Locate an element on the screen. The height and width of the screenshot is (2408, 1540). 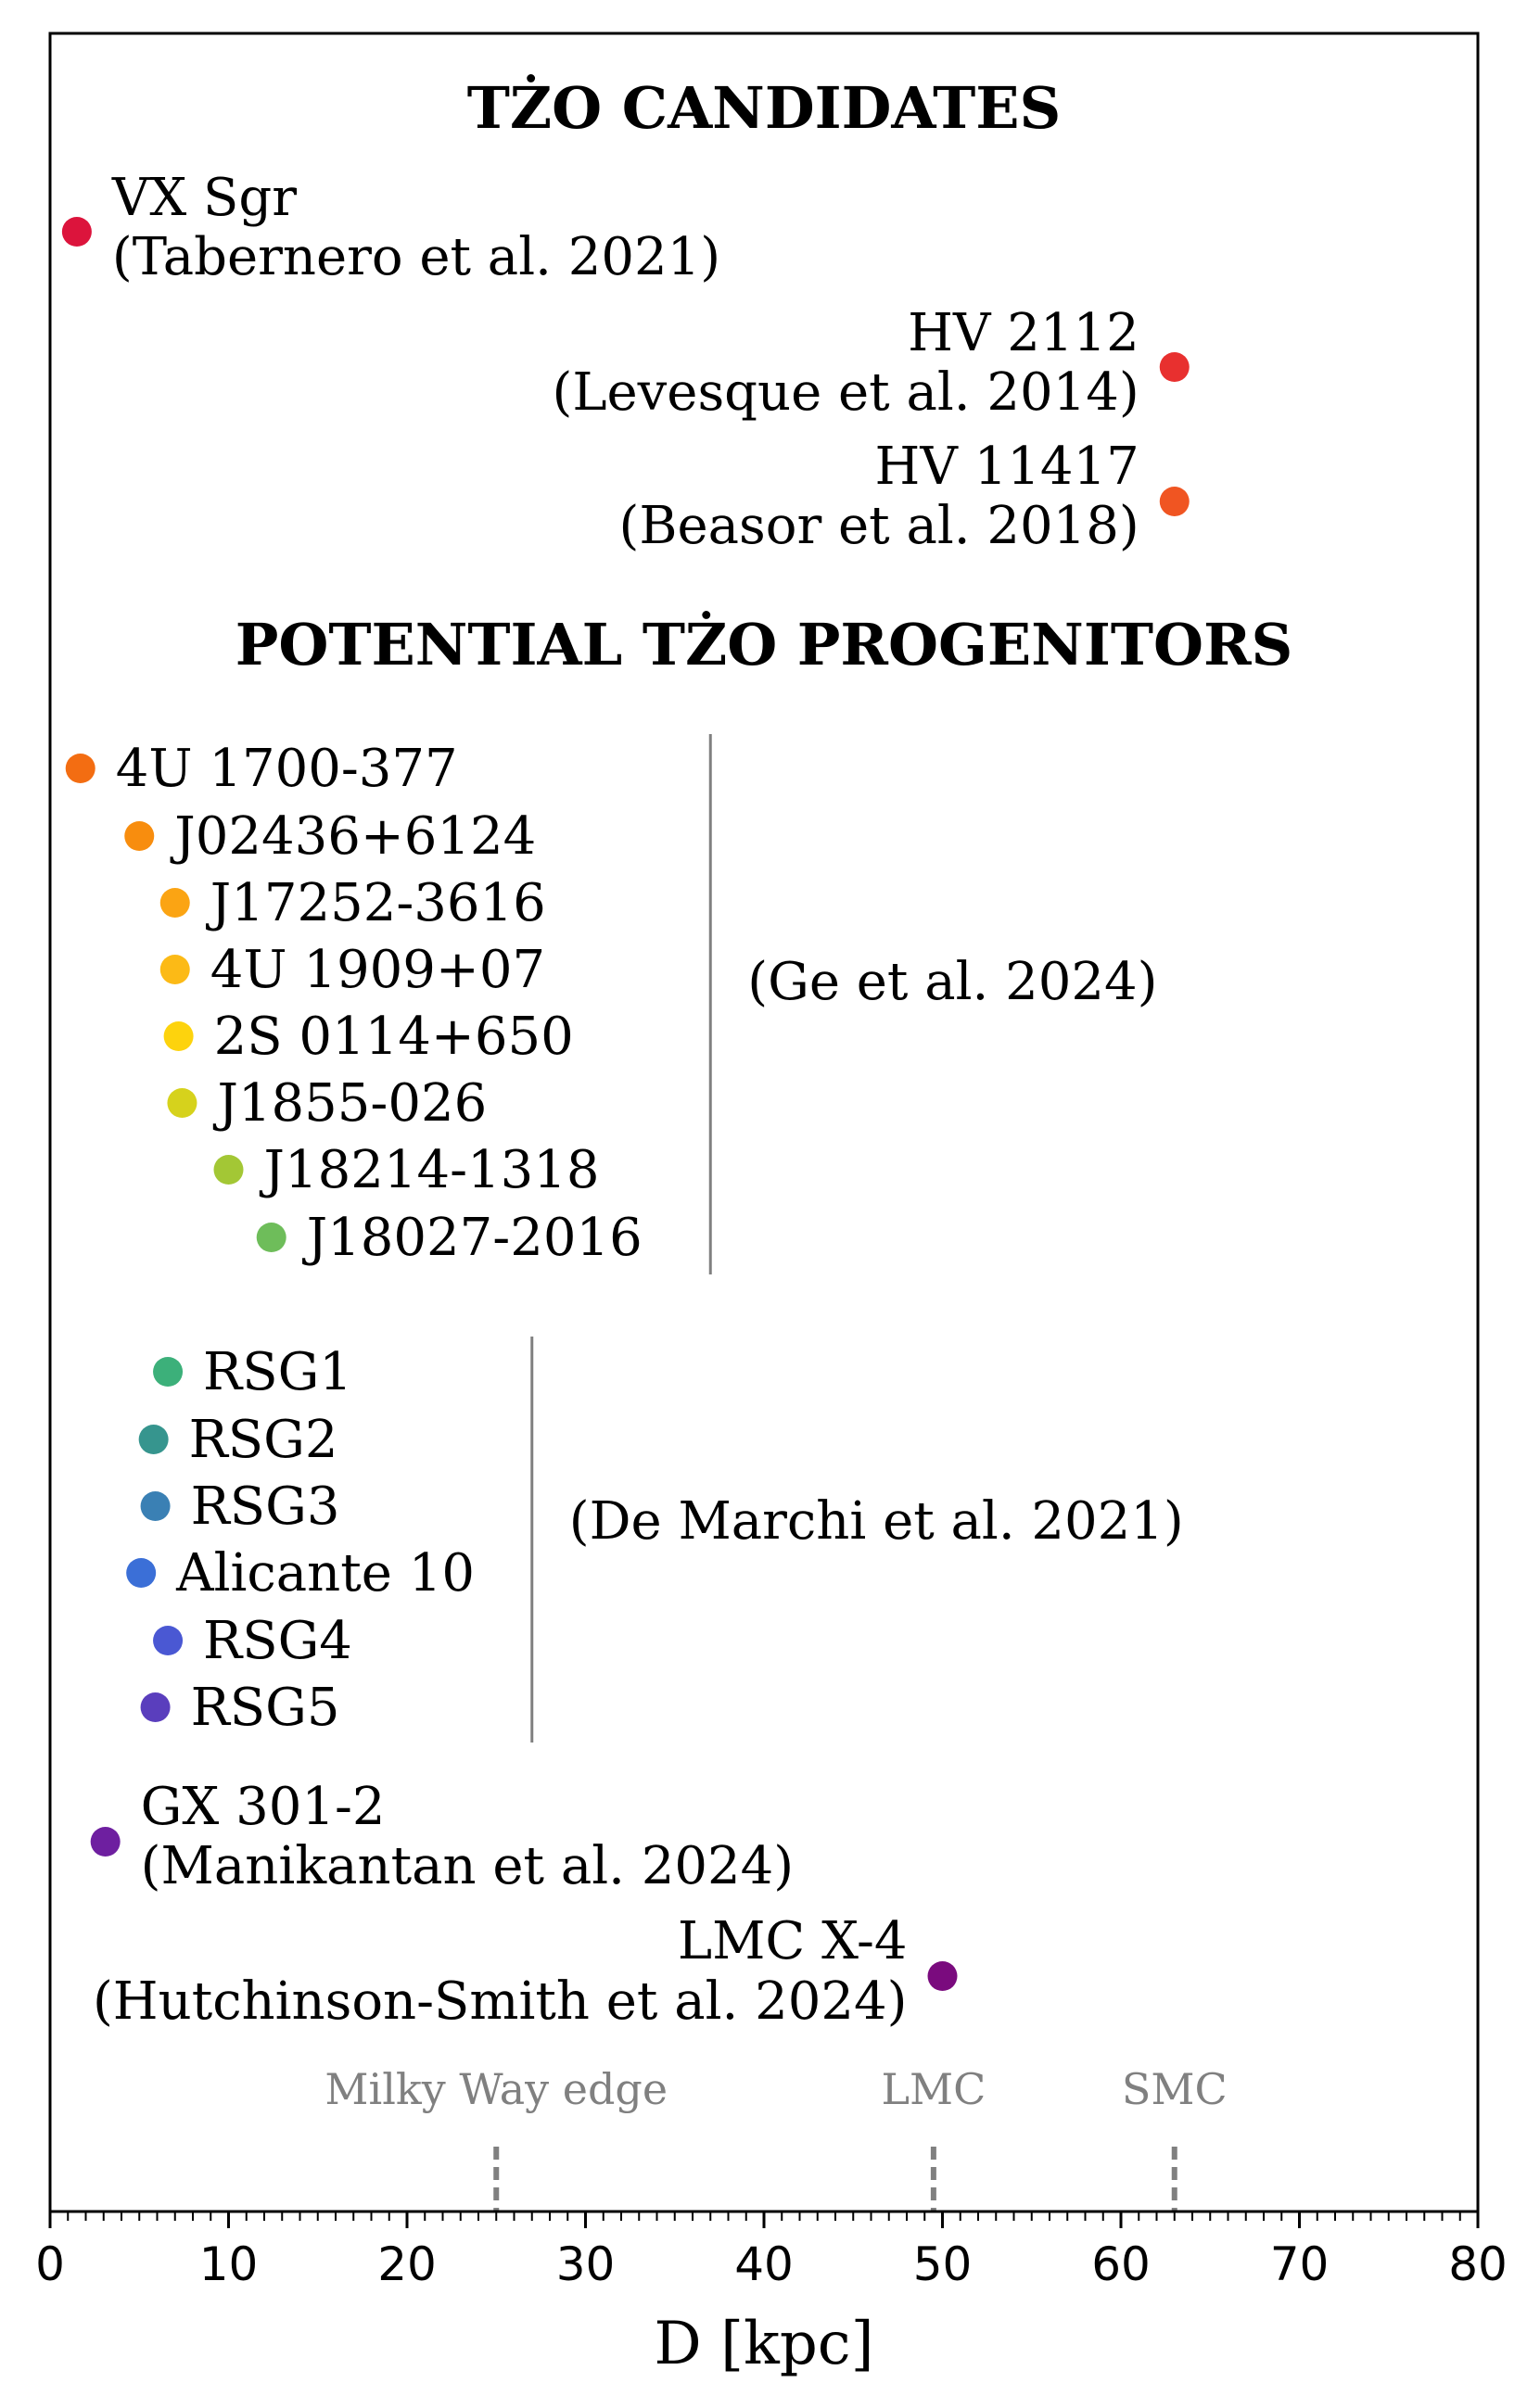
section-title: POTENTIAL TŻO PROGENITORS is located at coordinates (764, 644).